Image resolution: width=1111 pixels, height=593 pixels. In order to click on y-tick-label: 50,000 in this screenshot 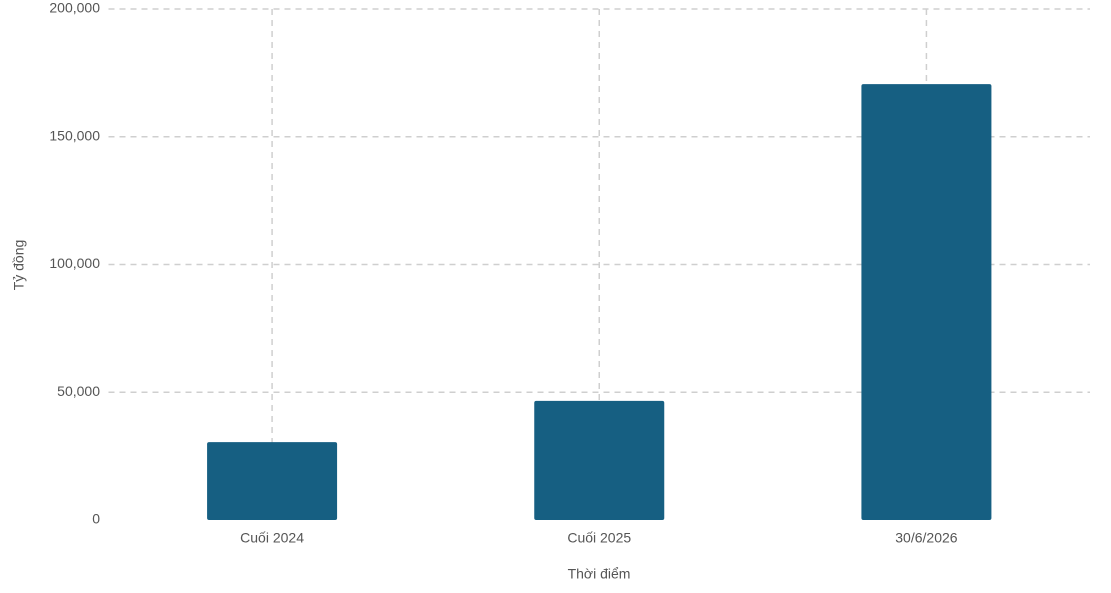, I will do `click(78, 391)`.